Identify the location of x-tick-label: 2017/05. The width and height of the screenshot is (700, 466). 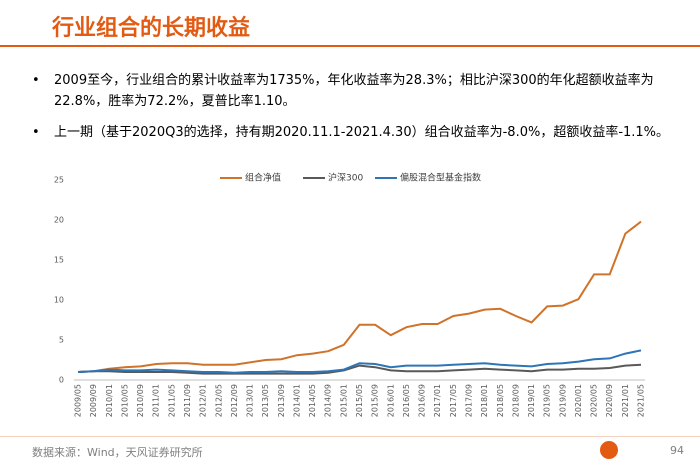
(453, 400).